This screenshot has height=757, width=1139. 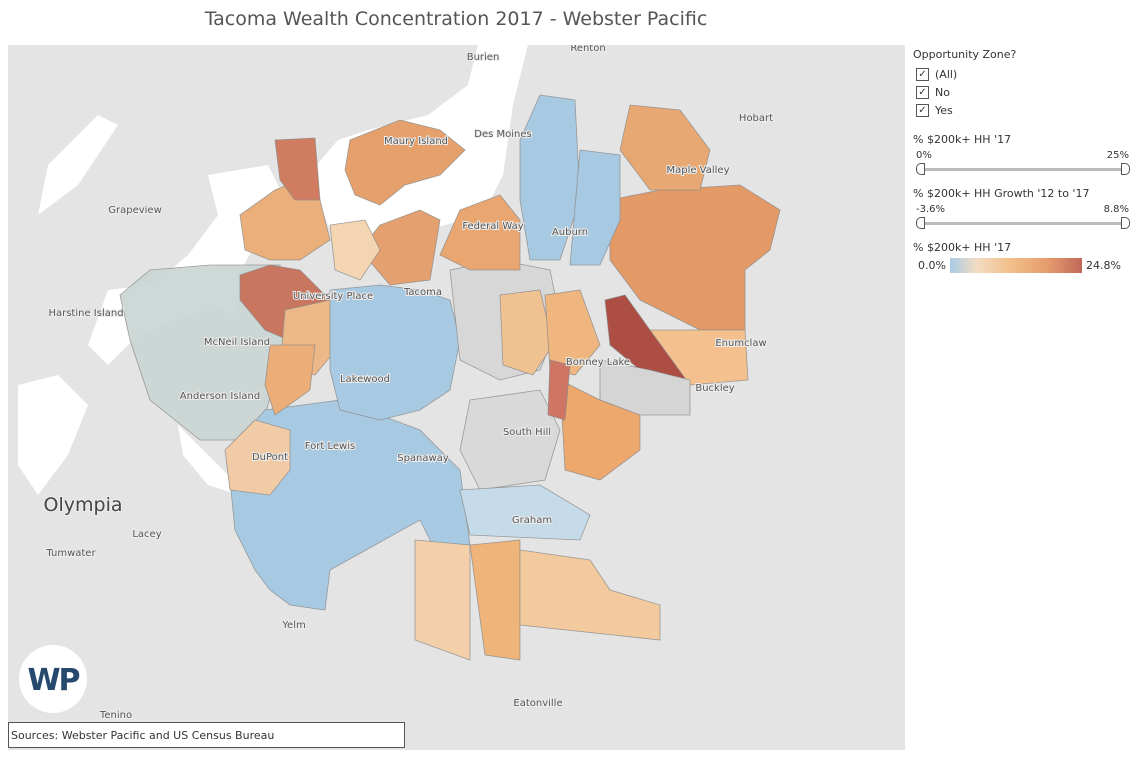 I want to click on place-label: Tumwater, so click(x=70, y=553).